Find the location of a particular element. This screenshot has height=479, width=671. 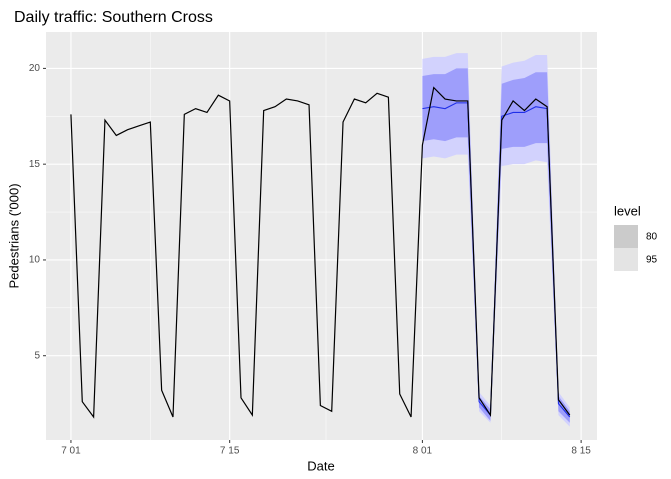

legend-label: 95 is located at coordinates (652, 260).